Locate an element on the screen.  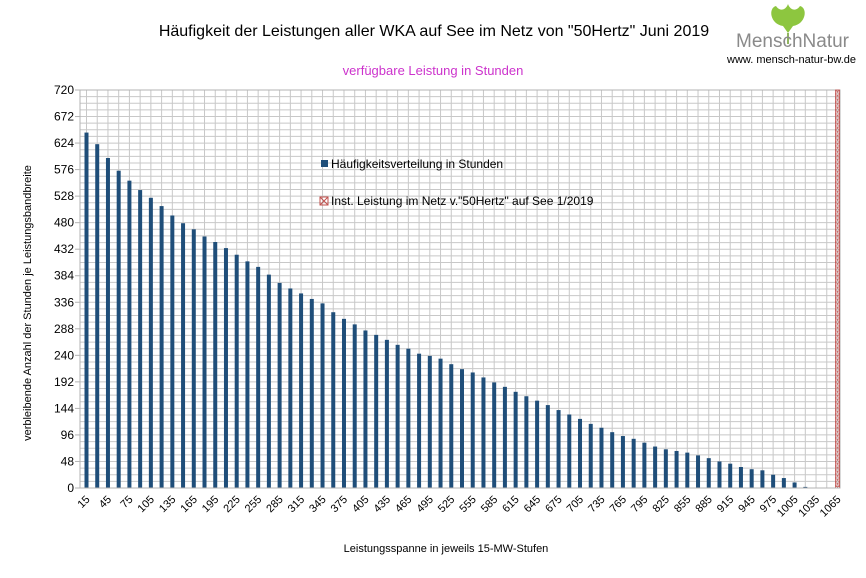
y-tick-label: 384 is located at coordinates (64, 276).